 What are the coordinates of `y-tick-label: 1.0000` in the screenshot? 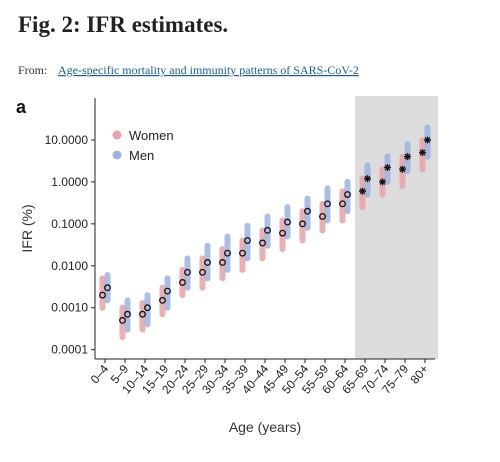 It's located at (69, 182).